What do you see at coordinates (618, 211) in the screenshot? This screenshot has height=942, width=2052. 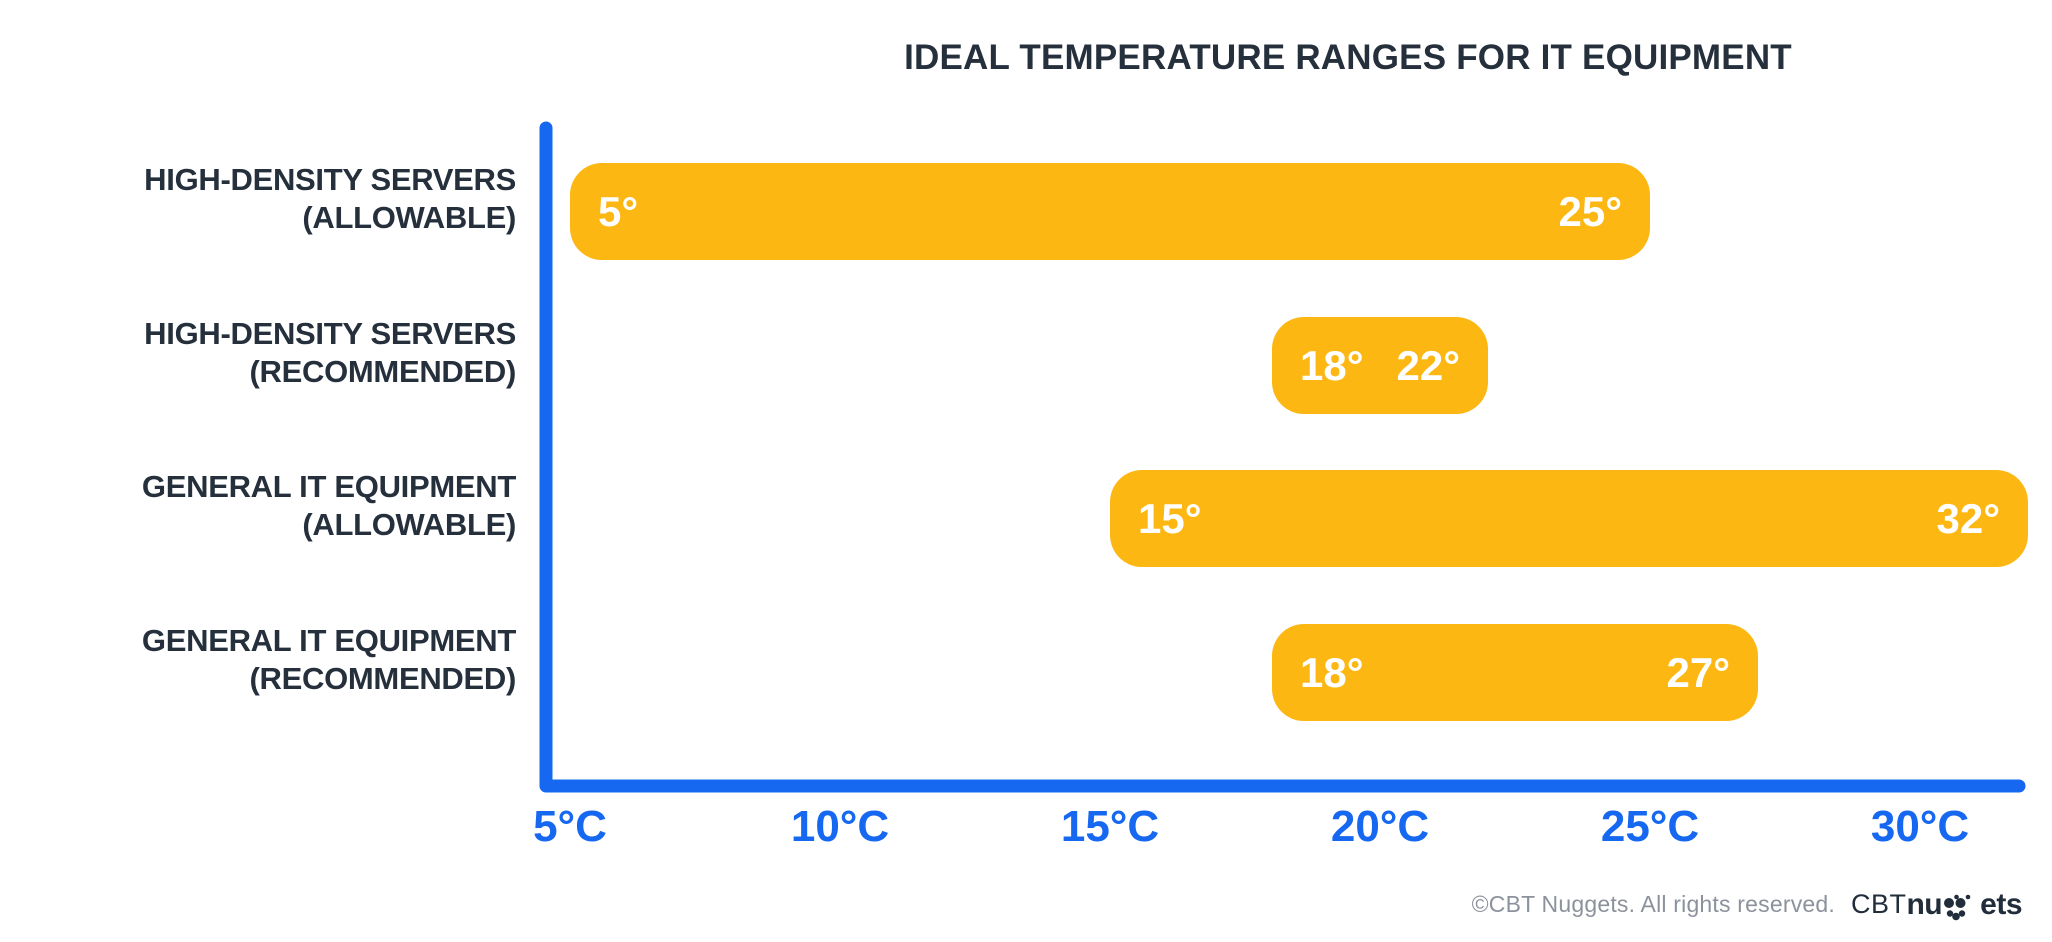 I see `range-min-value: 5°` at bounding box center [618, 211].